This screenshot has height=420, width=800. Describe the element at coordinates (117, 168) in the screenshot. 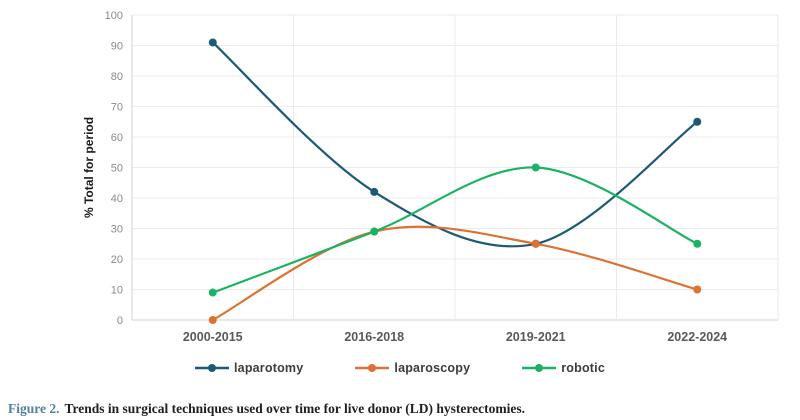

I see `y-tick-label: 50` at that location.